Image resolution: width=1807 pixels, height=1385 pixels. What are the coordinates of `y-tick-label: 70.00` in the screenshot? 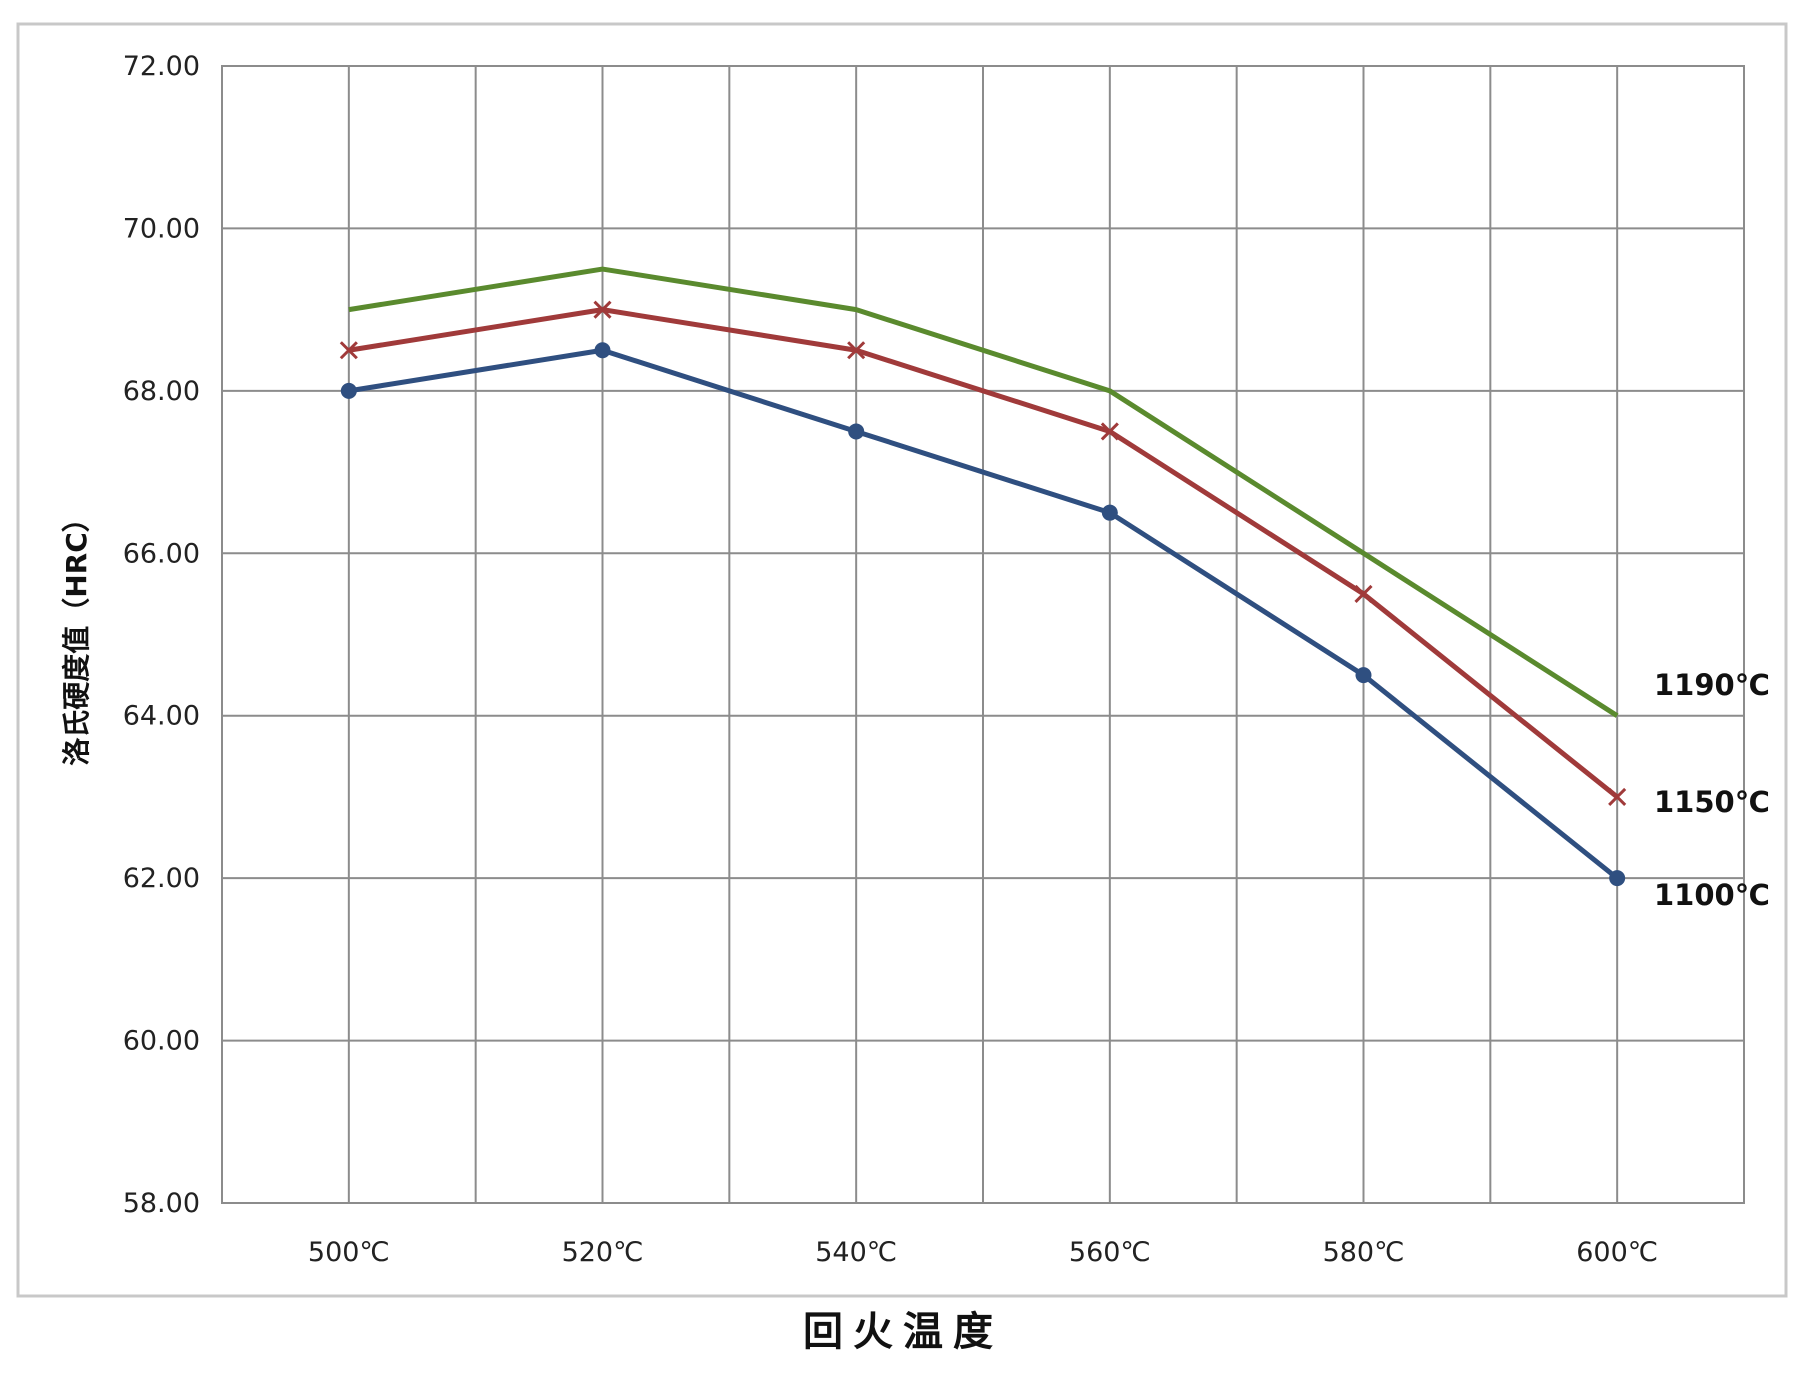 It's located at (161, 228).